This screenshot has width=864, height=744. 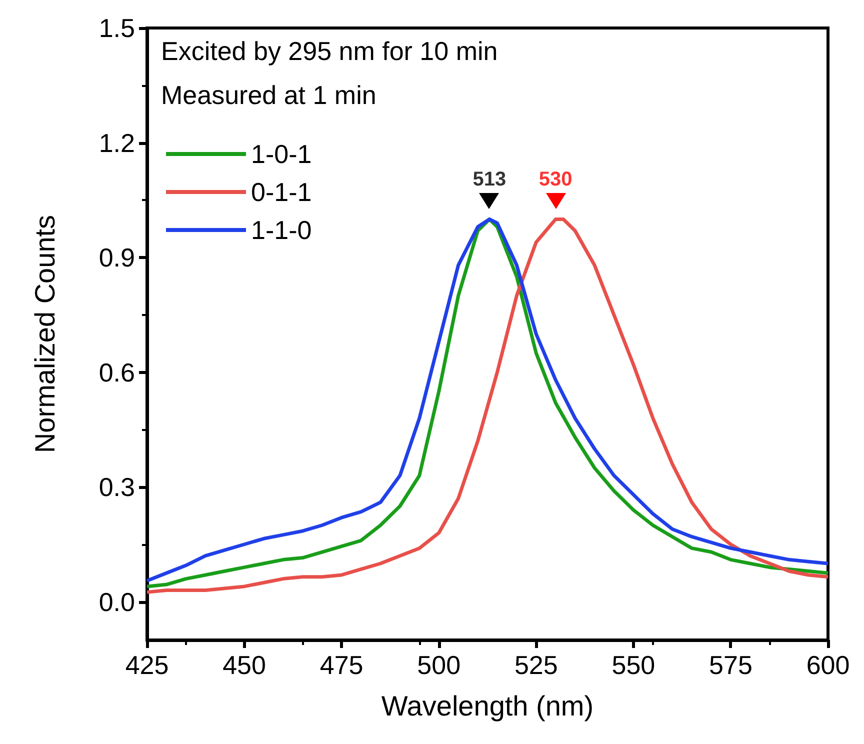 I want to click on x-tick-label: 425, so click(x=147, y=665).